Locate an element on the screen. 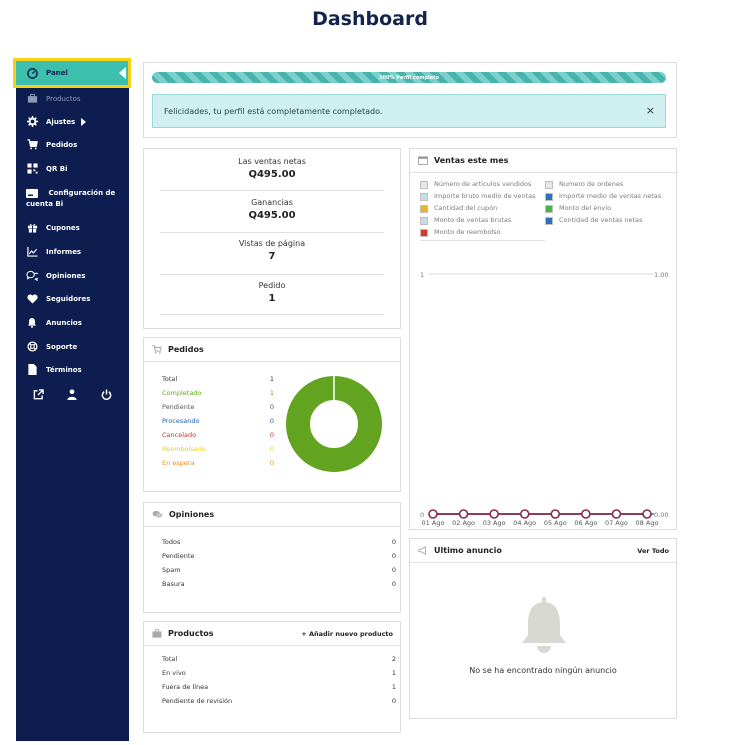 The height and width of the screenshot is (745, 740). card-title: Pedidos is located at coordinates (186, 349).